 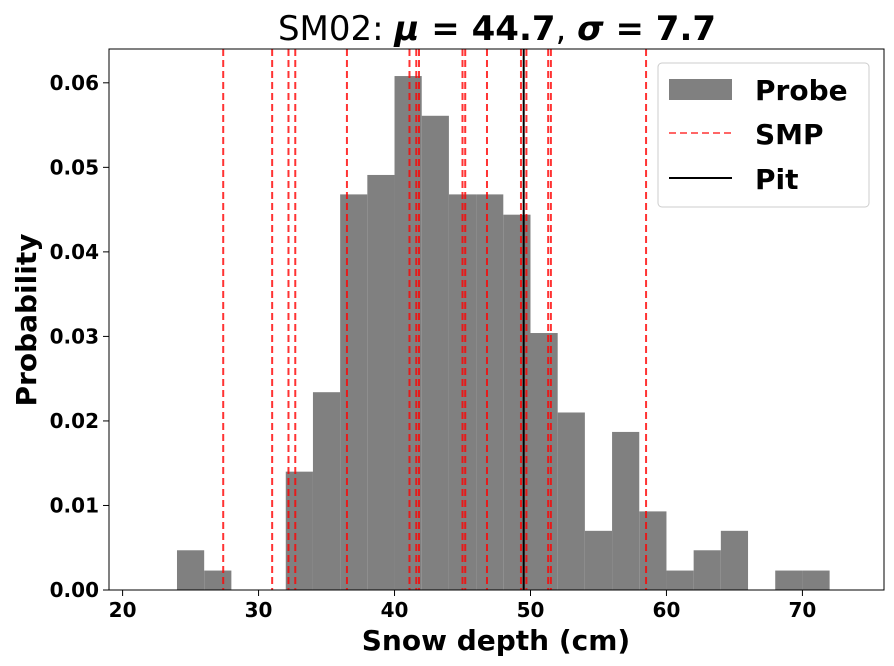 I want to click on title-mu-eq: =, so click(x=445, y=29).